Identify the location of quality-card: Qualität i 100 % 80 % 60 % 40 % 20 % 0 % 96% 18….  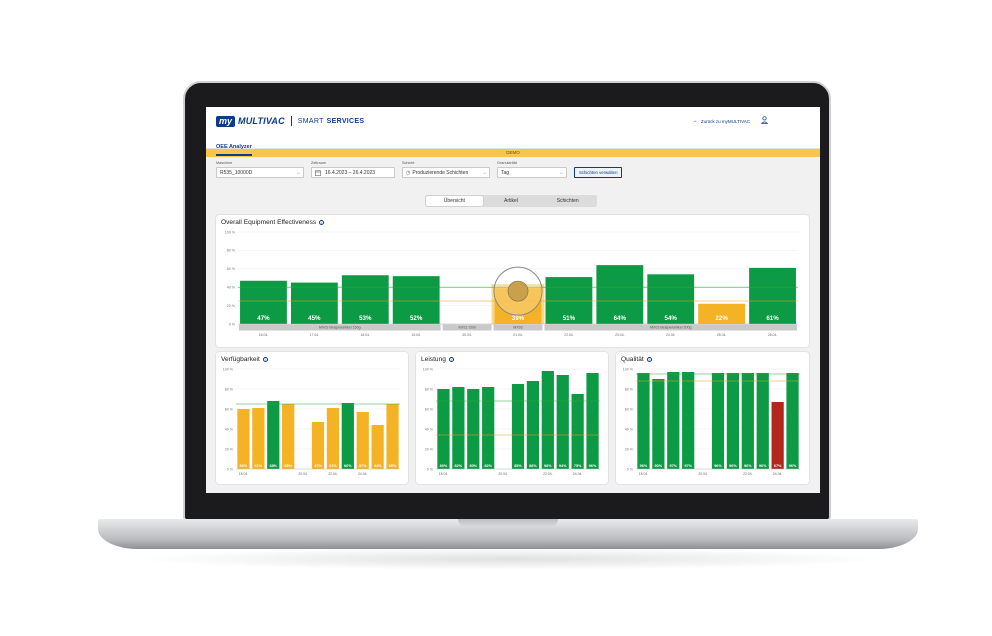
(712, 418).